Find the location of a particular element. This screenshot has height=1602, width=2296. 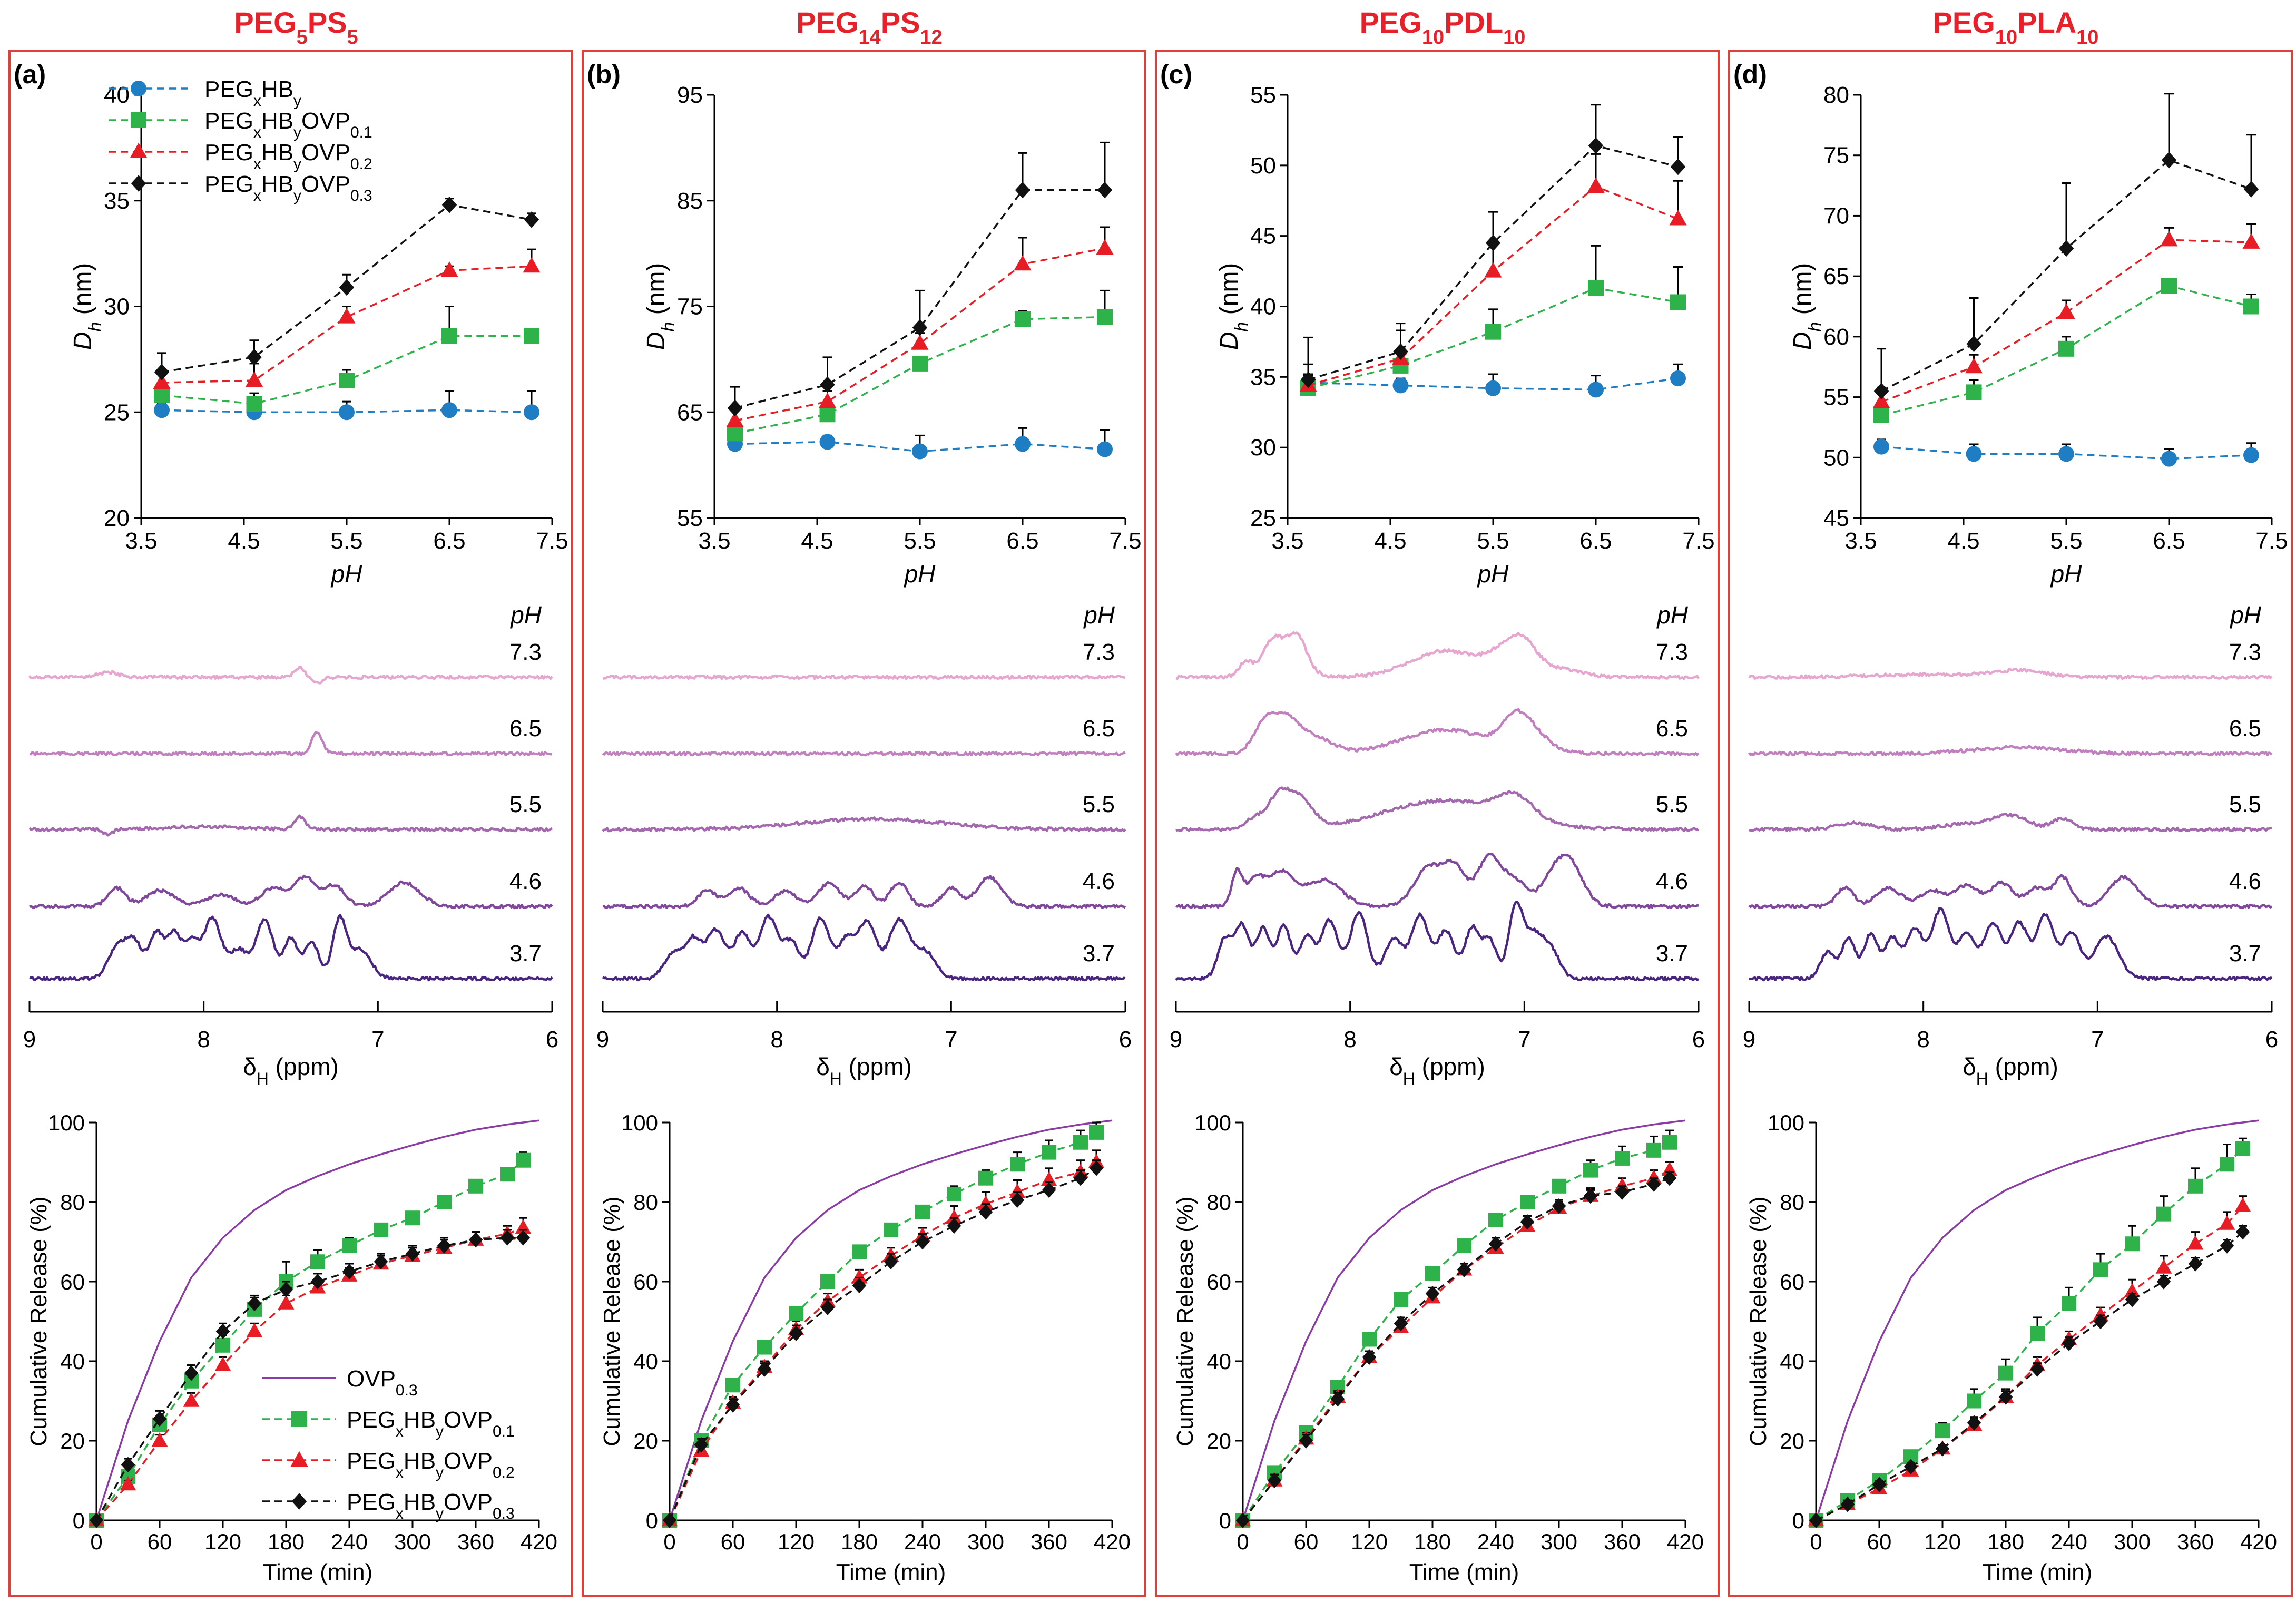

dls-line is located at coordinates (919, 299).